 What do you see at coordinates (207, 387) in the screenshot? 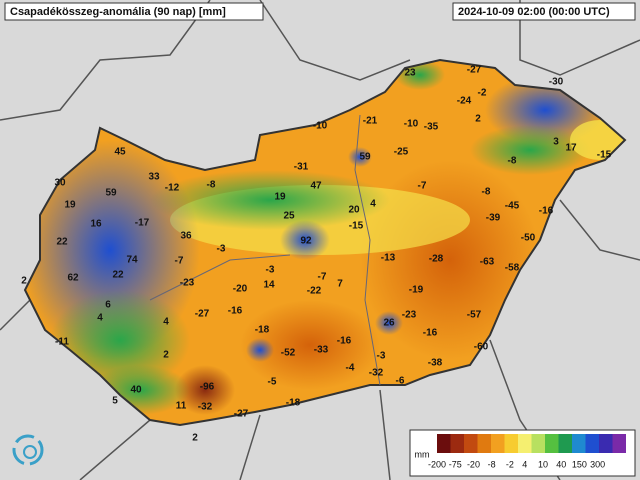
I see `station-value: -96` at bounding box center [207, 387].